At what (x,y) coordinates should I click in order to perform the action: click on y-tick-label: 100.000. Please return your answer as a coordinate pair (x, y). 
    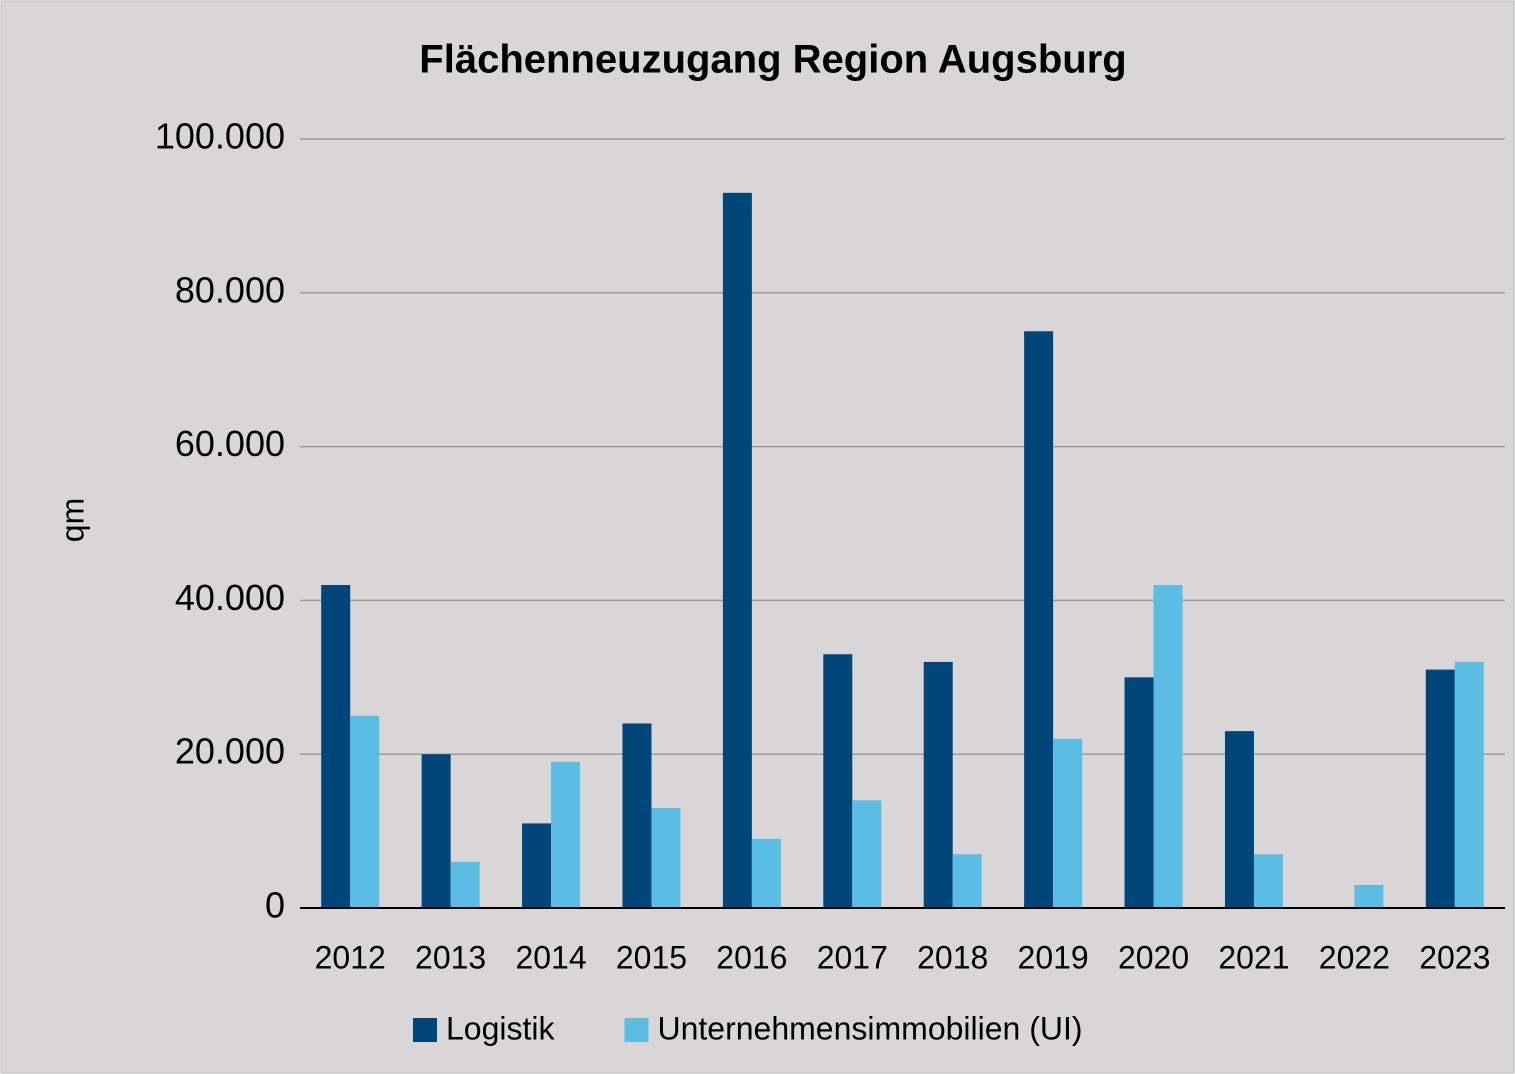
    Looking at the image, I should click on (220, 136).